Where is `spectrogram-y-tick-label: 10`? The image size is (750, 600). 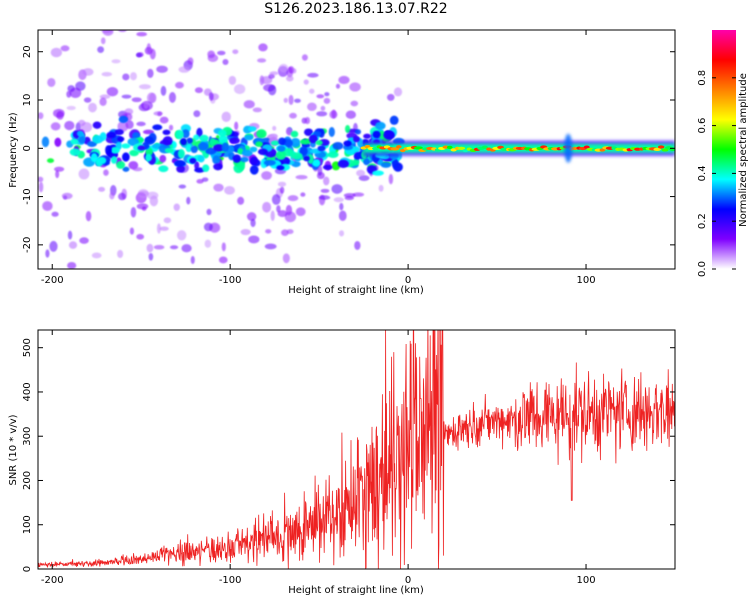
spectrogram-y-tick-label: 10 is located at coordinates (27, 100).